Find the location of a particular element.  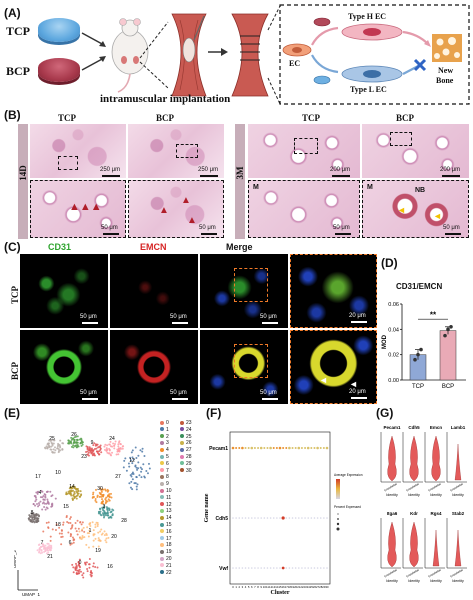

bcp-disc-icon is located at coordinates (59, 70).